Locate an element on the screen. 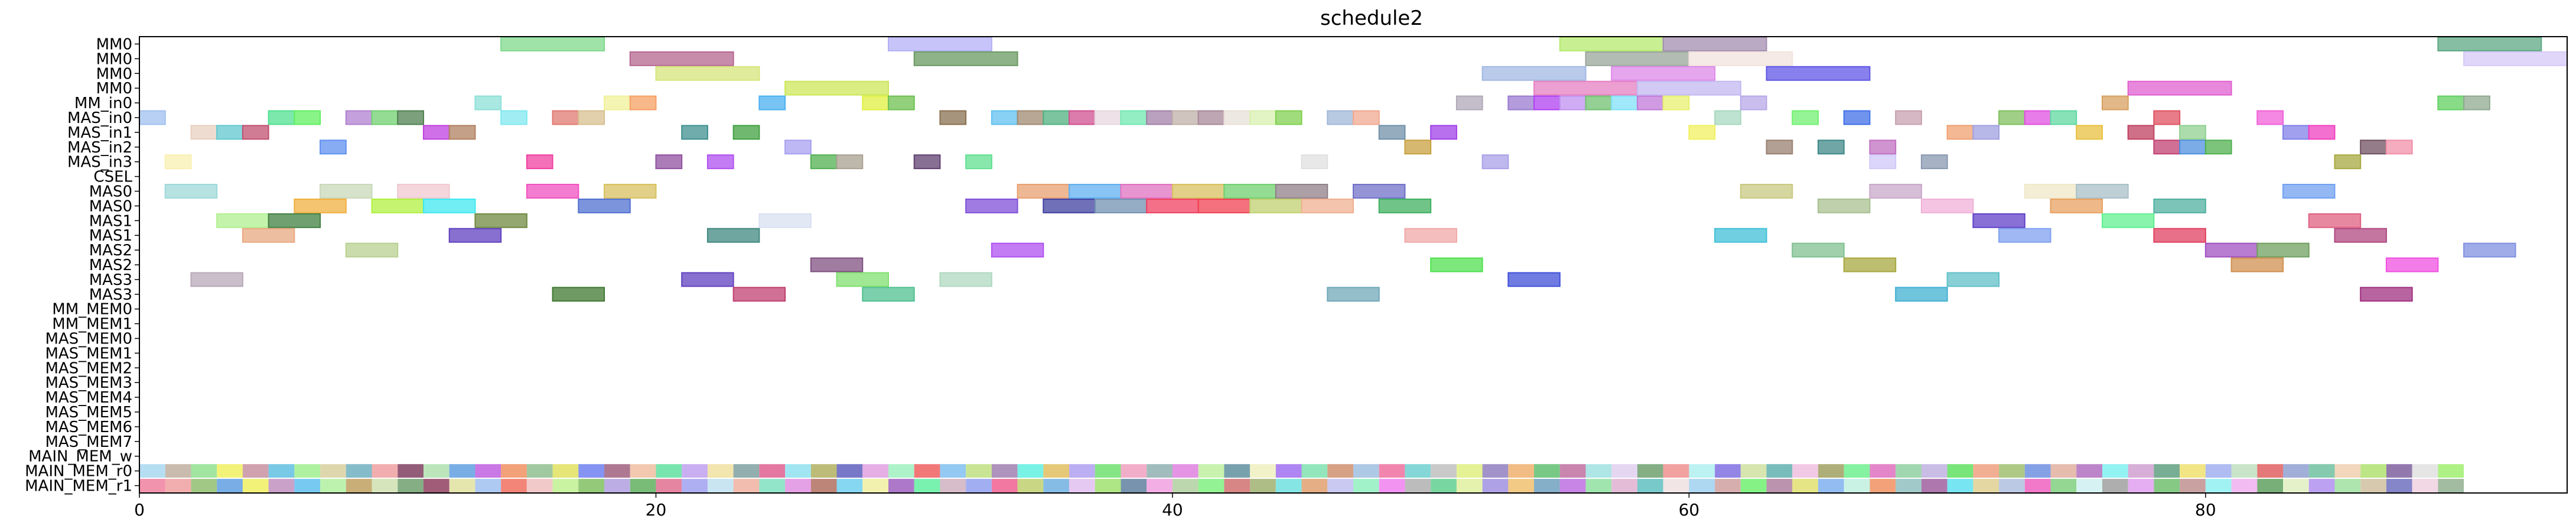 This screenshot has height=532, width=2576. x-tick-label: 60 is located at coordinates (1689, 510).